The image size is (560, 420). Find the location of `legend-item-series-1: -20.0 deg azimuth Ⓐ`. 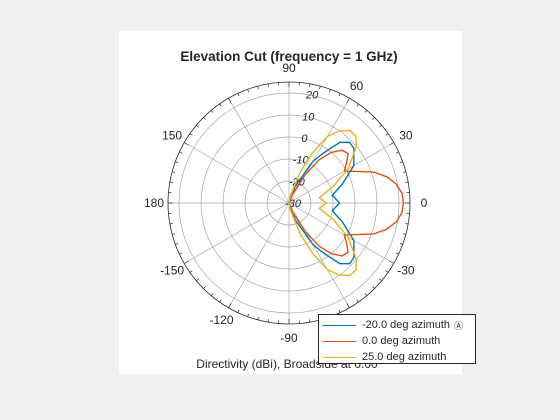

legend-item-series-1: -20.0 deg azimuth Ⓐ is located at coordinates (393, 325).